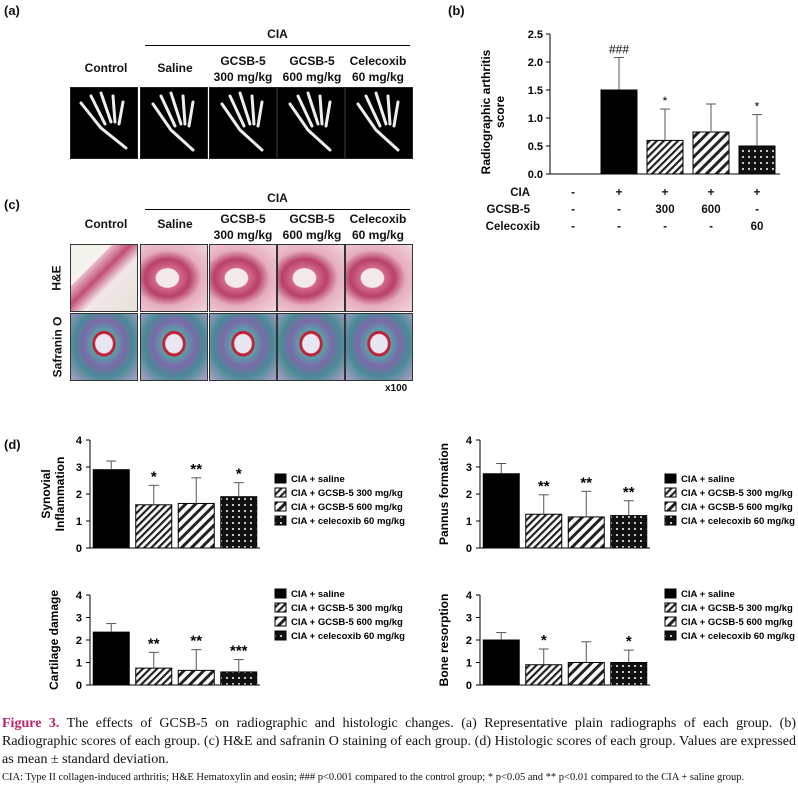  What do you see at coordinates (280, 607) in the screenshot?
I see `plot-d3-legend-swatch` at bounding box center [280, 607].